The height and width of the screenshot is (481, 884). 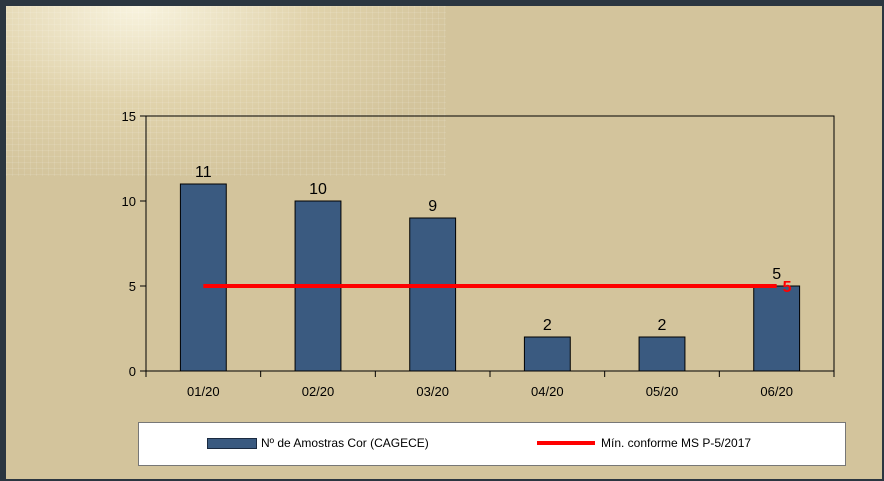 What do you see at coordinates (129, 201) in the screenshot?
I see `y-tick-label: 10` at bounding box center [129, 201].